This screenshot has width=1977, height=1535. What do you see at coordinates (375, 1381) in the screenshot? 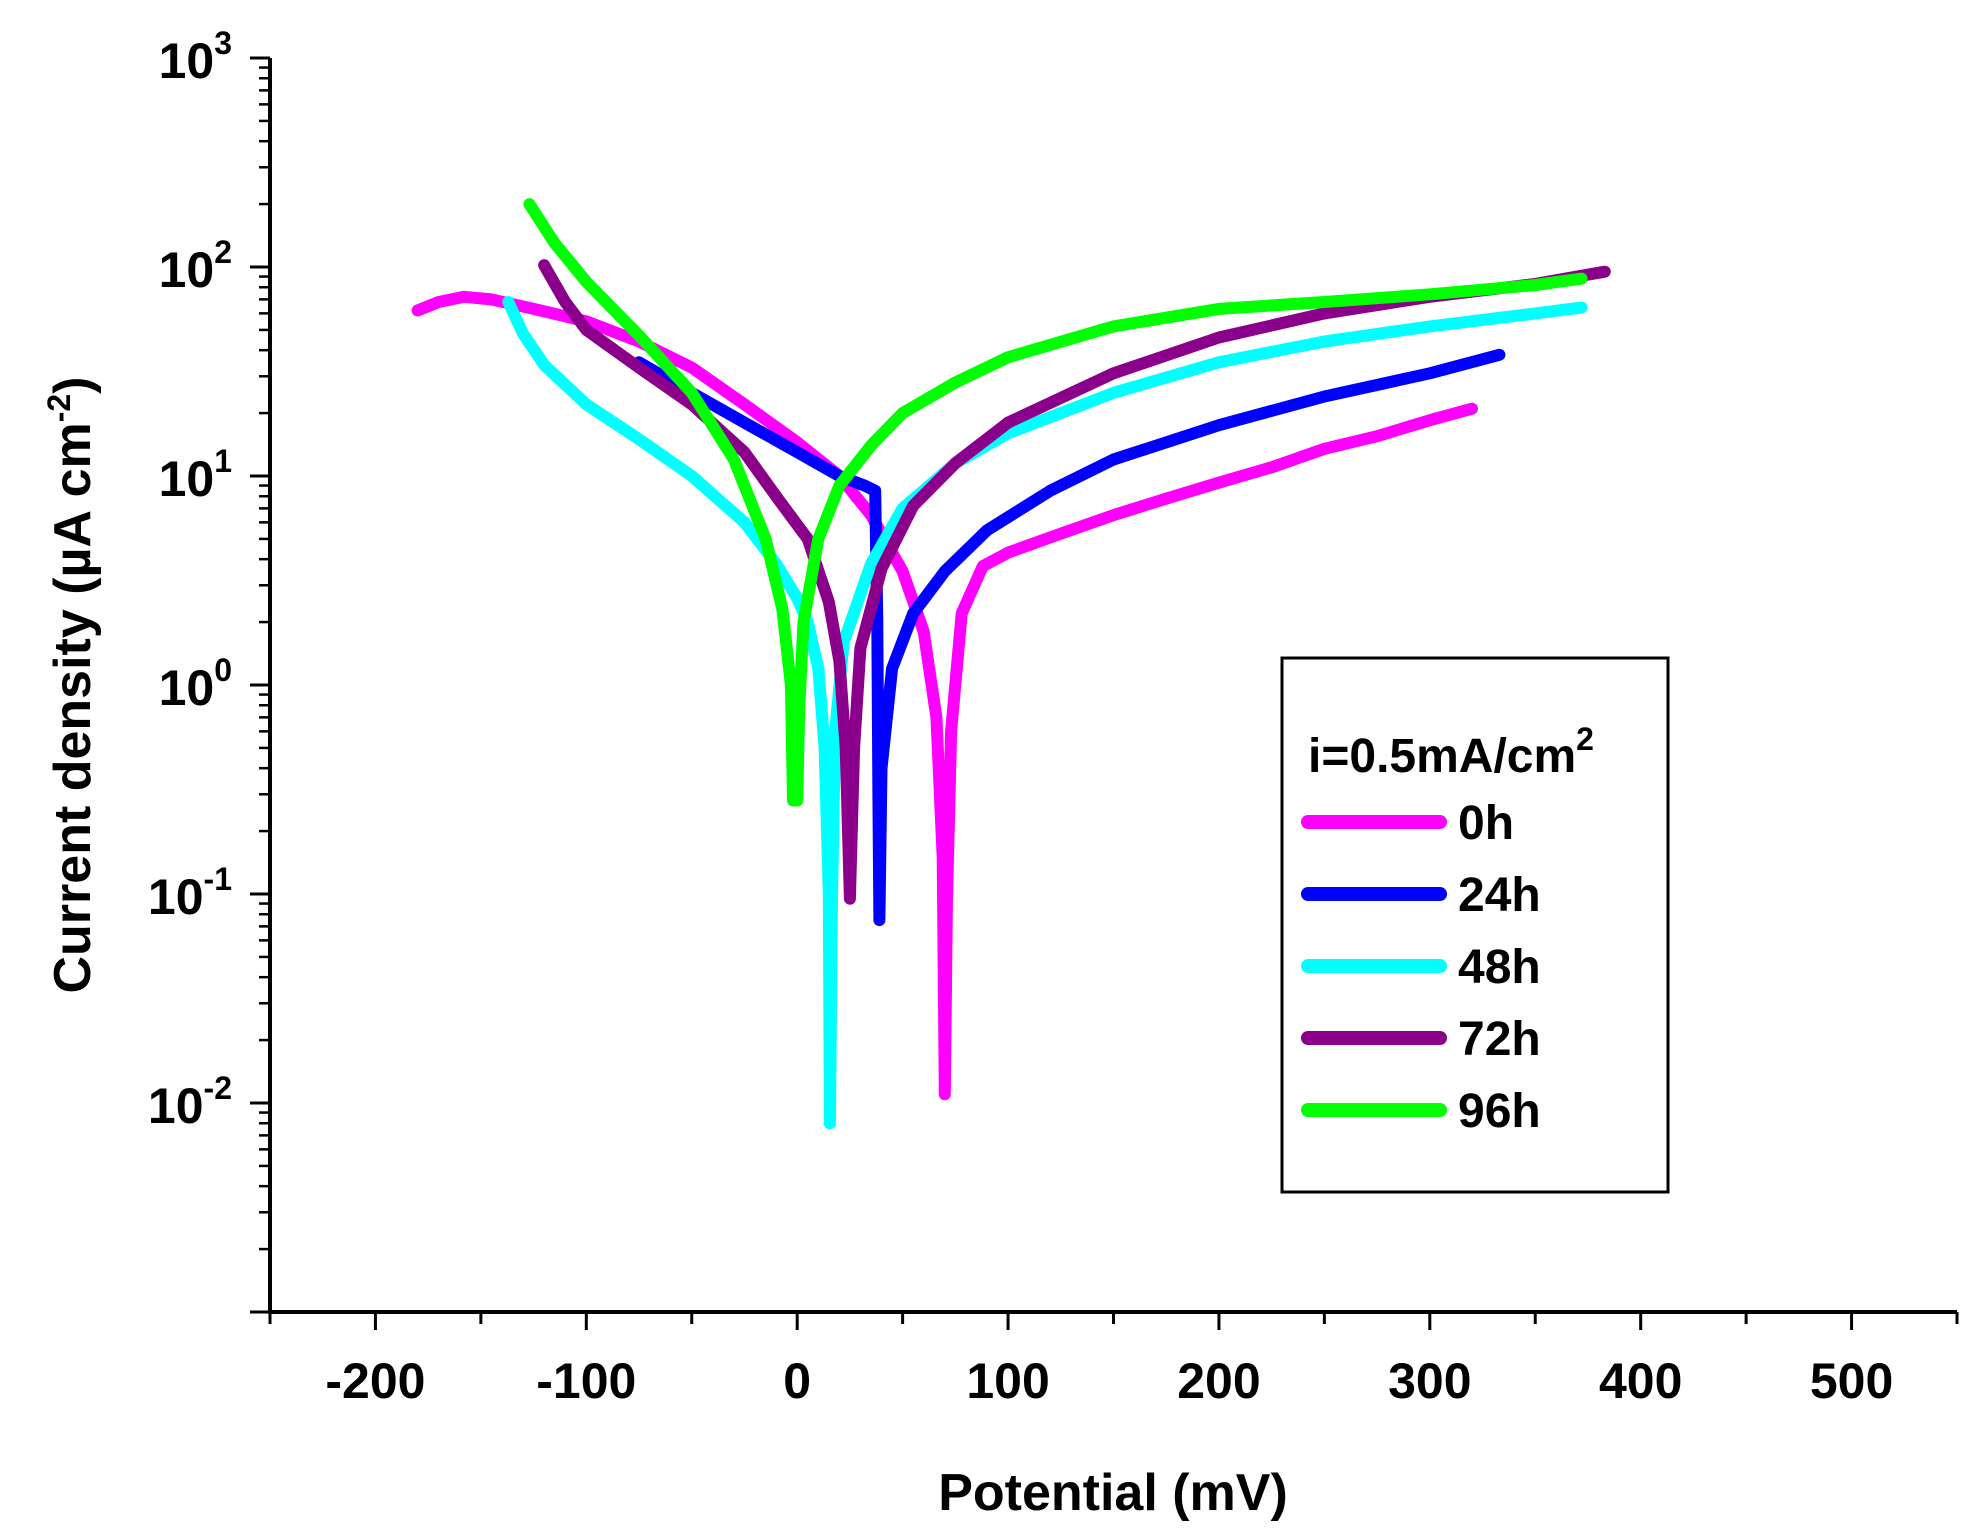
I see `x-tick-label: -200` at bounding box center [375, 1381].